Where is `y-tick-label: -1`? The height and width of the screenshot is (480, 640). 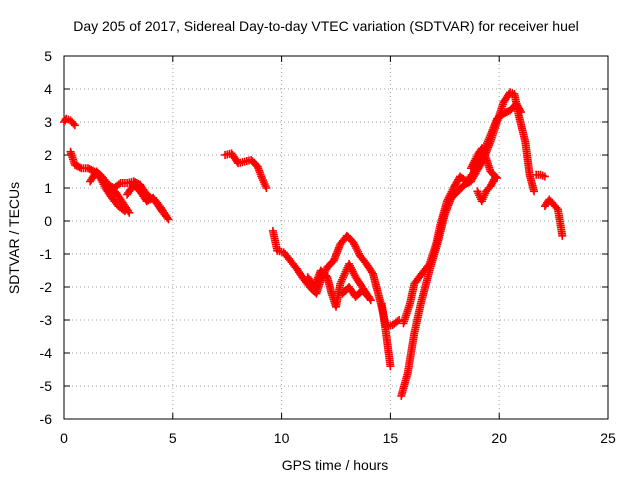 y-tick-label: -1 is located at coordinates (46, 254).